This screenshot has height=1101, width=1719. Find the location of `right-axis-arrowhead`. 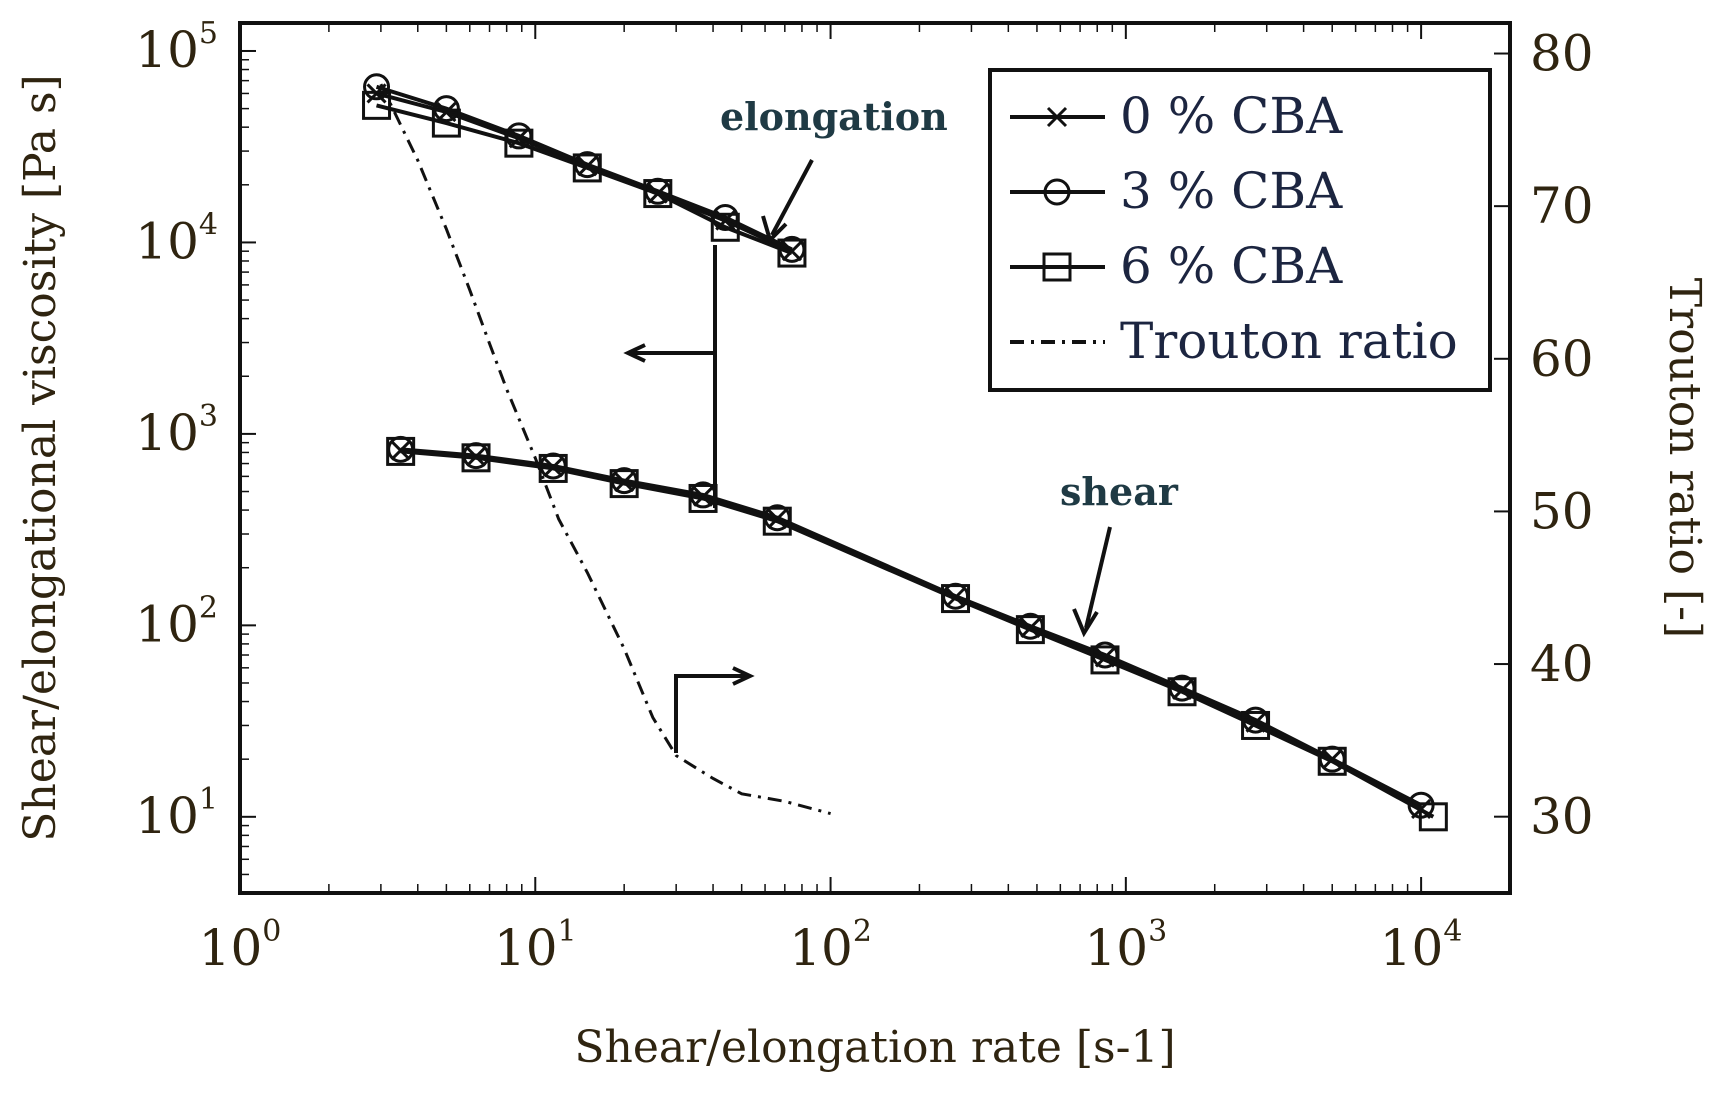

right-axis-arrowhead is located at coordinates (743, 676).